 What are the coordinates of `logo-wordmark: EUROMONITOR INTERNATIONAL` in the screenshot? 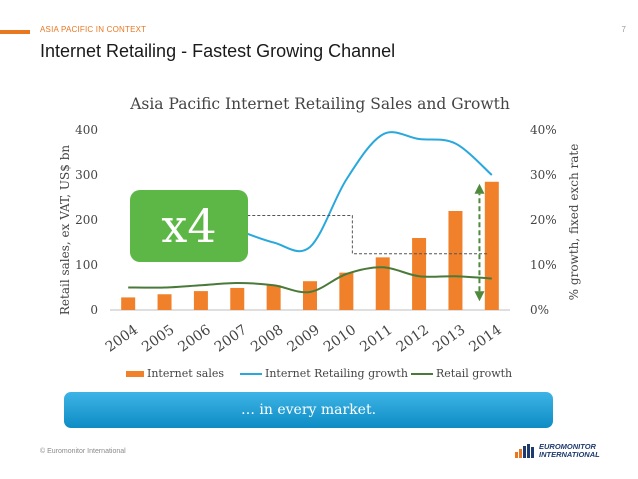 It's located at (569, 451).